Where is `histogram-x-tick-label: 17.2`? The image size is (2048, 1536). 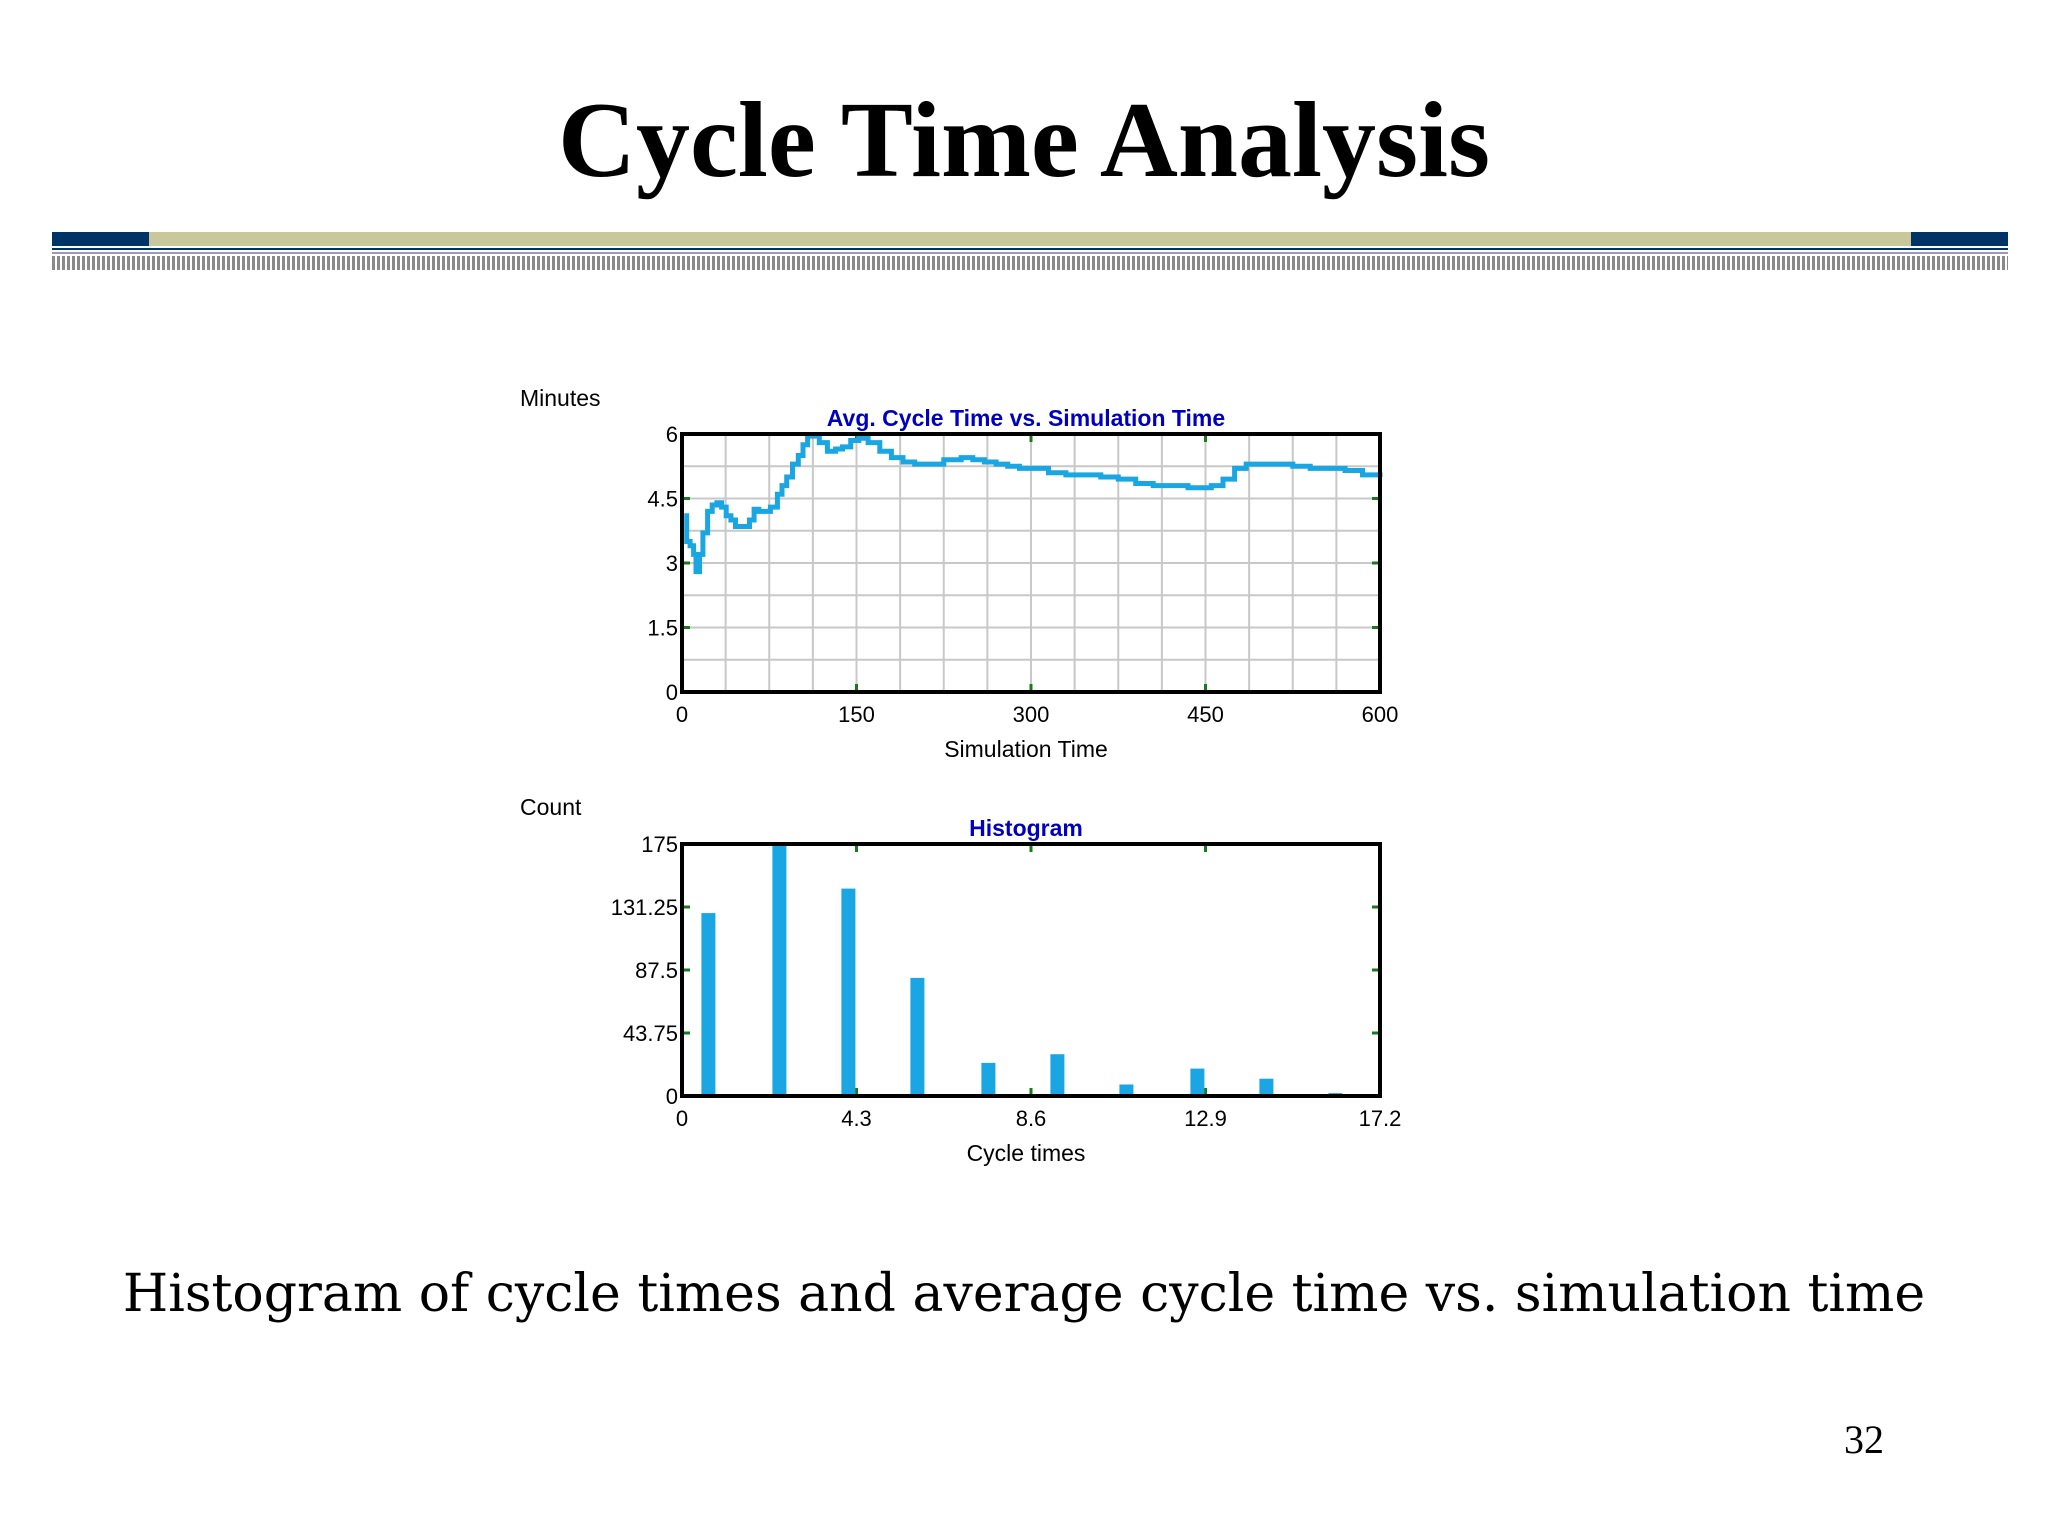 histogram-x-tick-label: 17.2 is located at coordinates (1380, 1118).